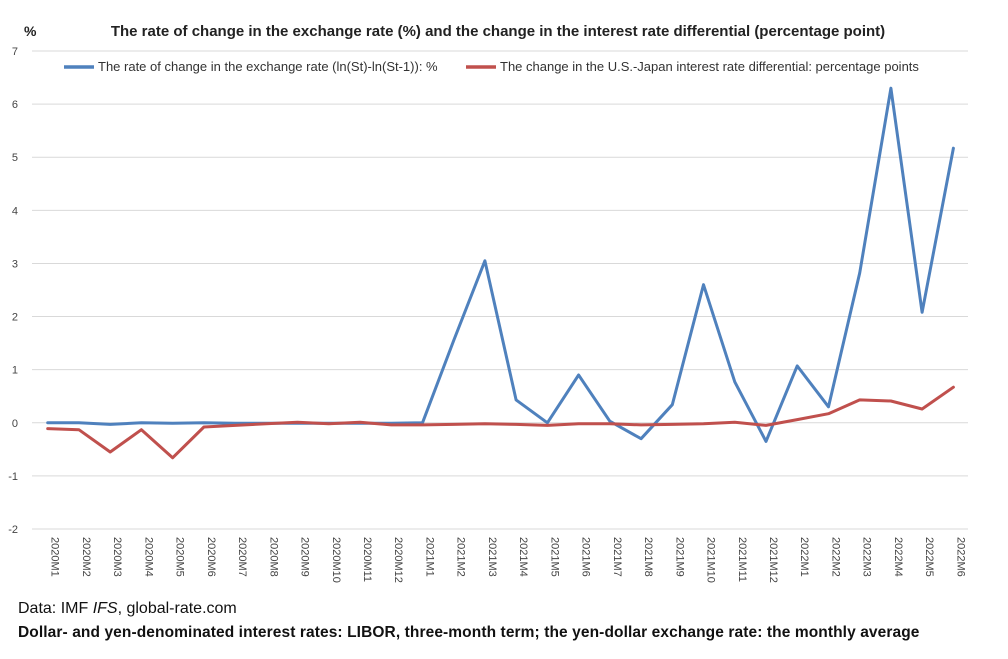 The height and width of the screenshot is (659, 1008). What do you see at coordinates (15, 371) in the screenshot?
I see `y-tick-label: 1` at bounding box center [15, 371].